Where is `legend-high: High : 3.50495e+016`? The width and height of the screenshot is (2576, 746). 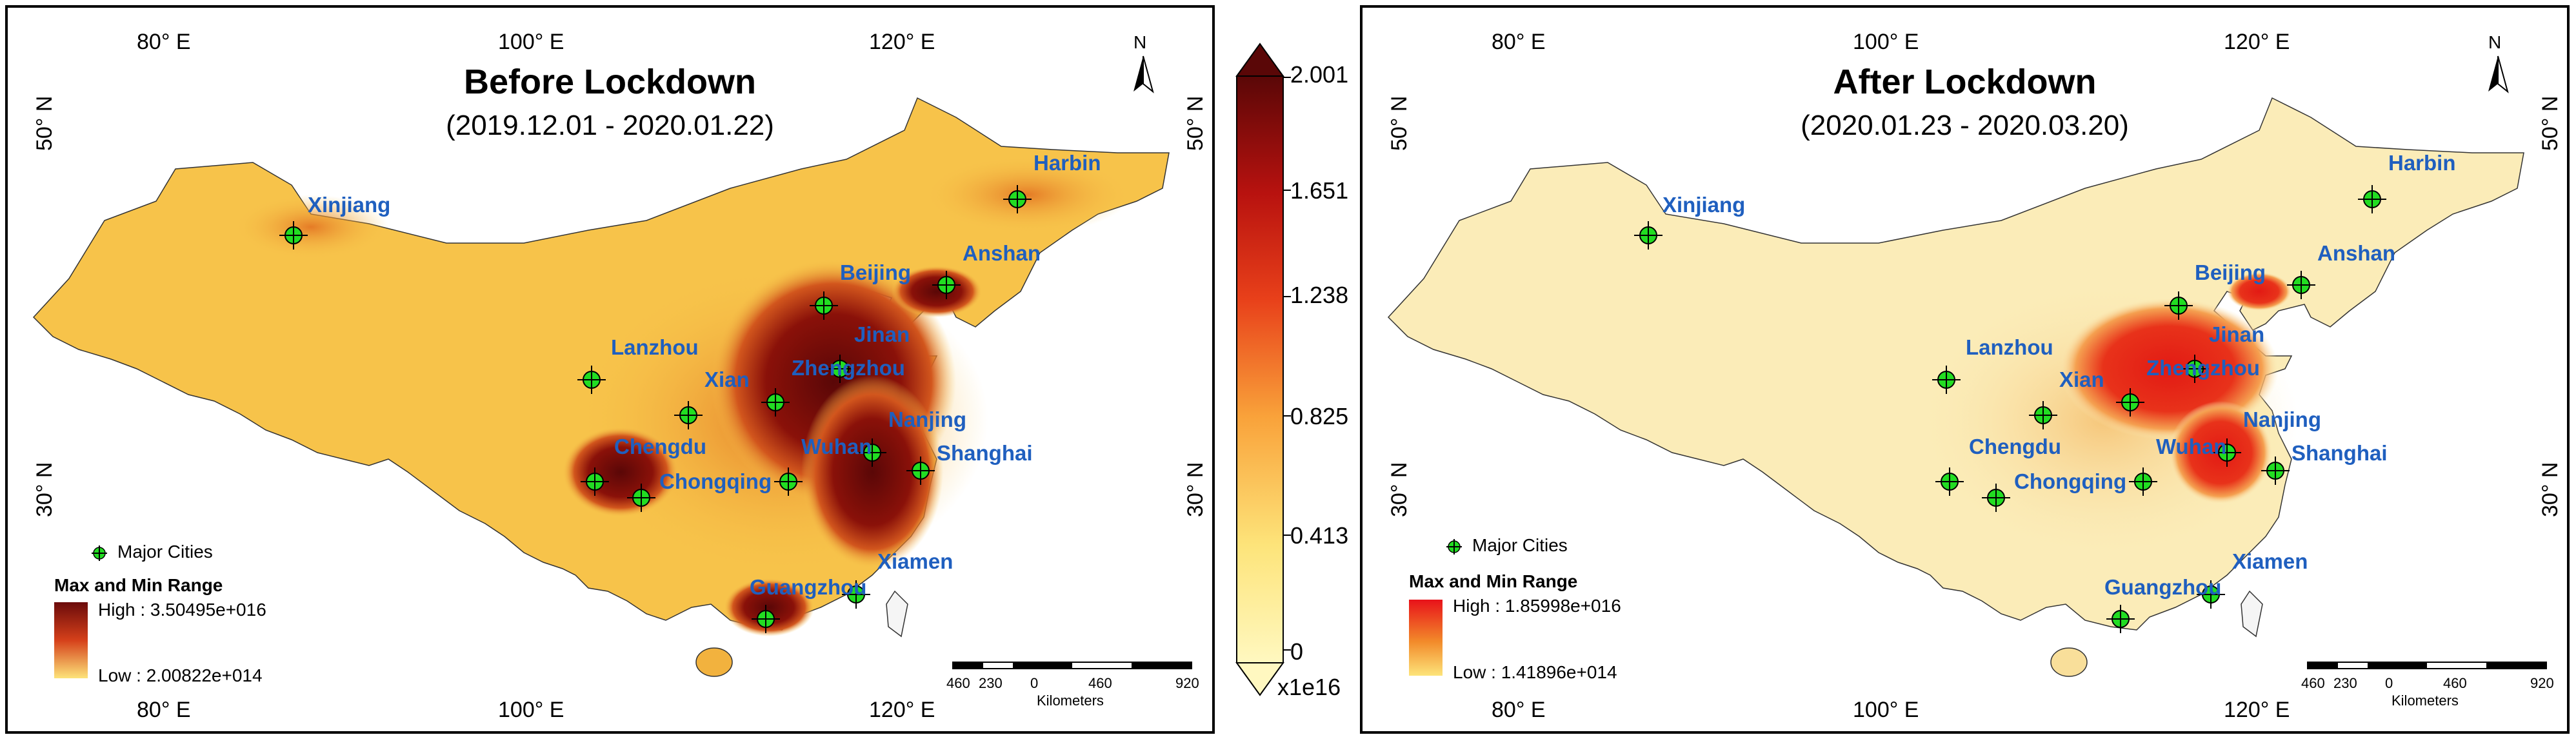
legend-high: High : 3.50495e+016 is located at coordinates (182, 610).